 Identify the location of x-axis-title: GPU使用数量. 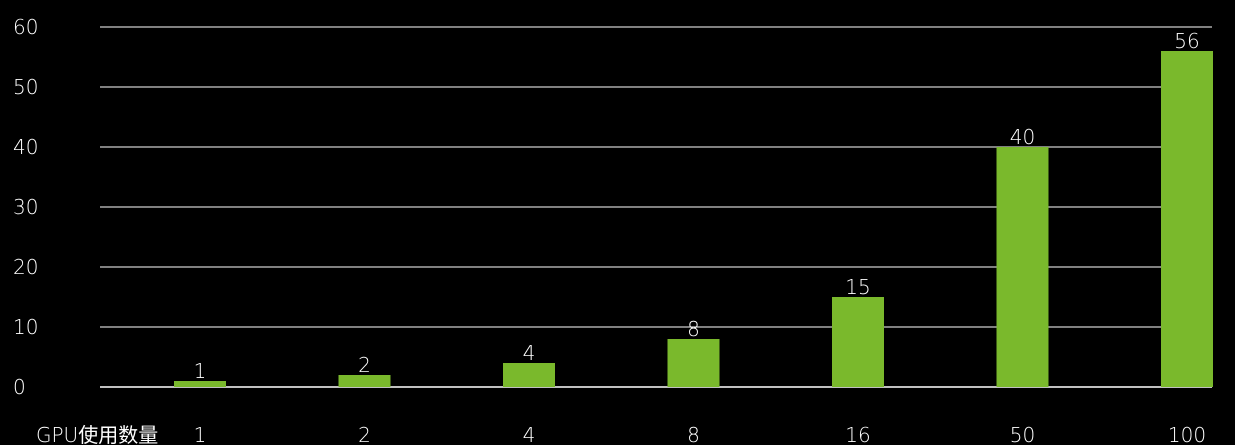
(97, 434).